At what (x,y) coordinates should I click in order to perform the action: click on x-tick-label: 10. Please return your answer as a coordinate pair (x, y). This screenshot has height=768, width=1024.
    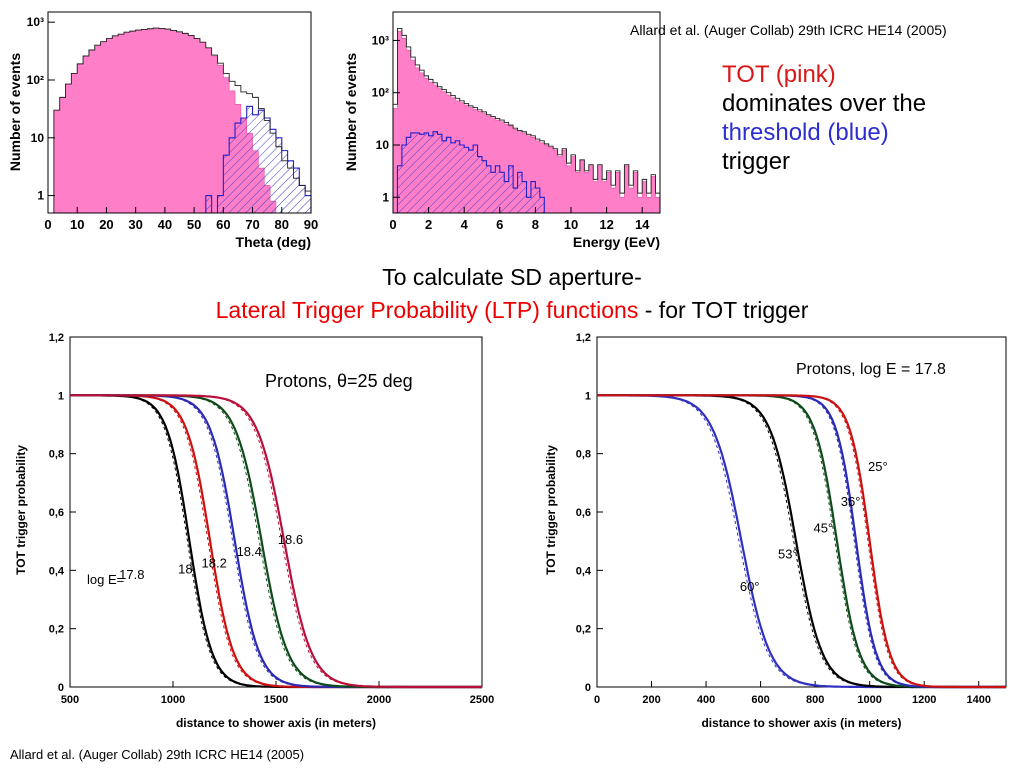
    Looking at the image, I should click on (77, 224).